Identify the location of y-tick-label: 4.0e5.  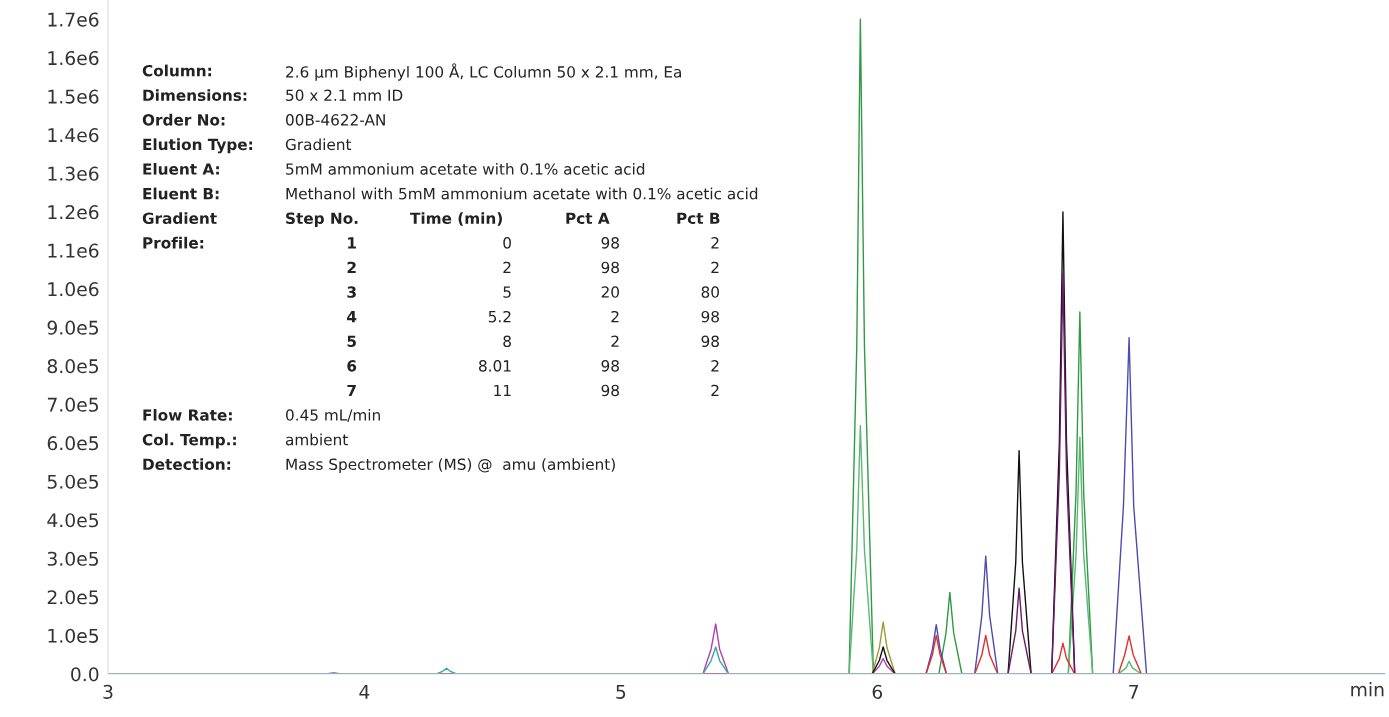
(73, 520).